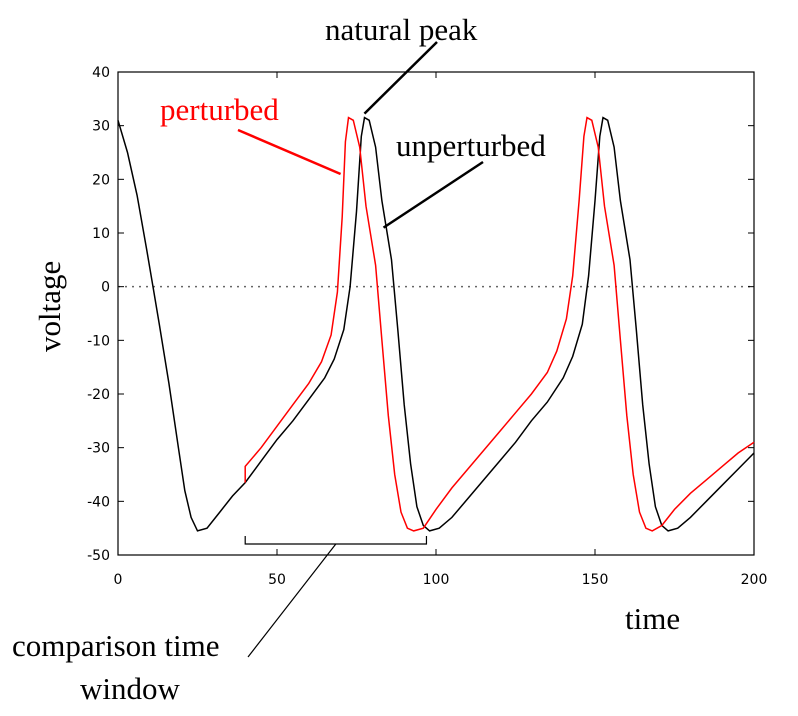  I want to click on y-tick-label: 20, so click(101, 180).